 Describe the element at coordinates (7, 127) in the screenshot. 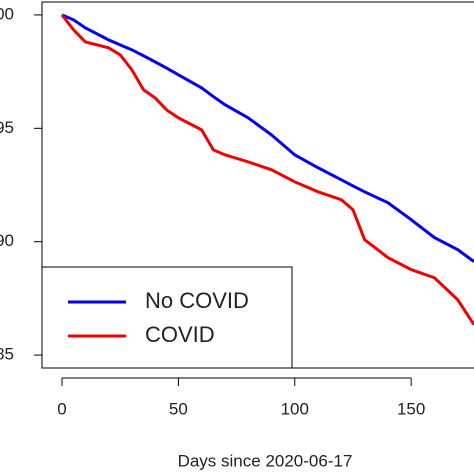

I see `y-tick-label: 0.95` at that location.